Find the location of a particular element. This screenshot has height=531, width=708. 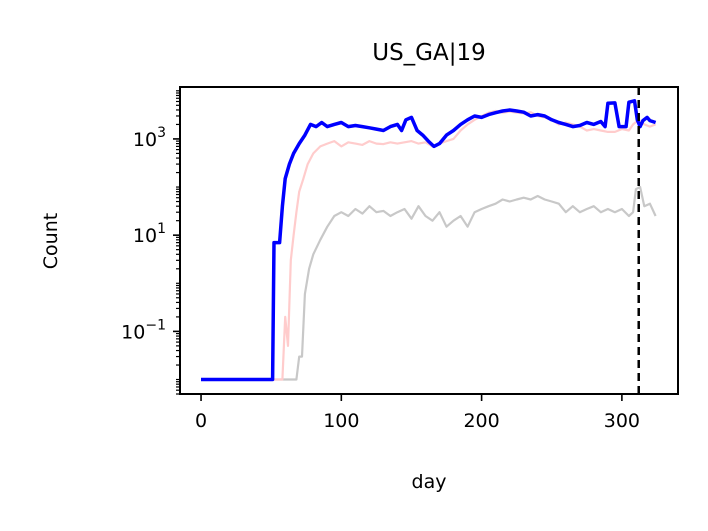

x-axis: 0 100 200 300 is located at coordinates (417, 413).